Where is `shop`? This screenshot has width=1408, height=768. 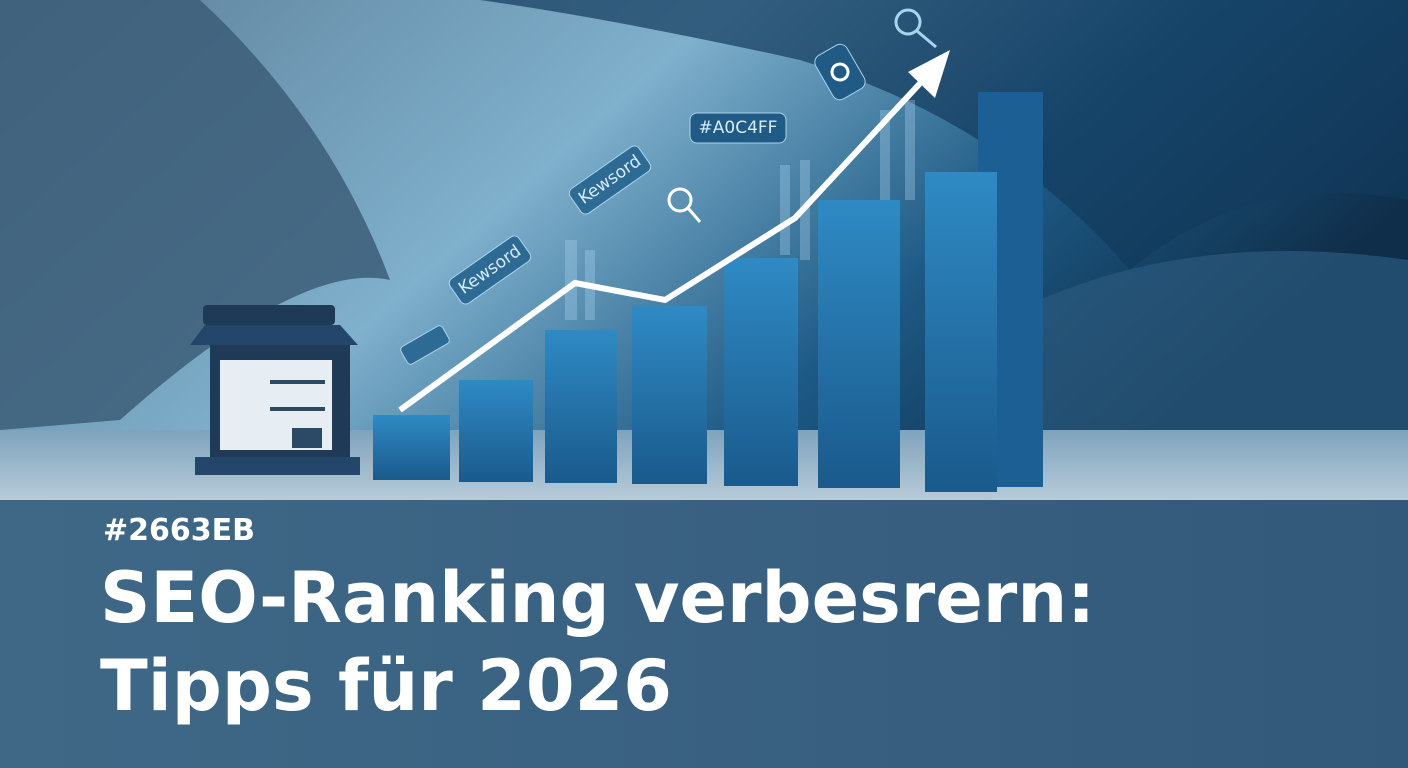
shop is located at coordinates (275, 390).